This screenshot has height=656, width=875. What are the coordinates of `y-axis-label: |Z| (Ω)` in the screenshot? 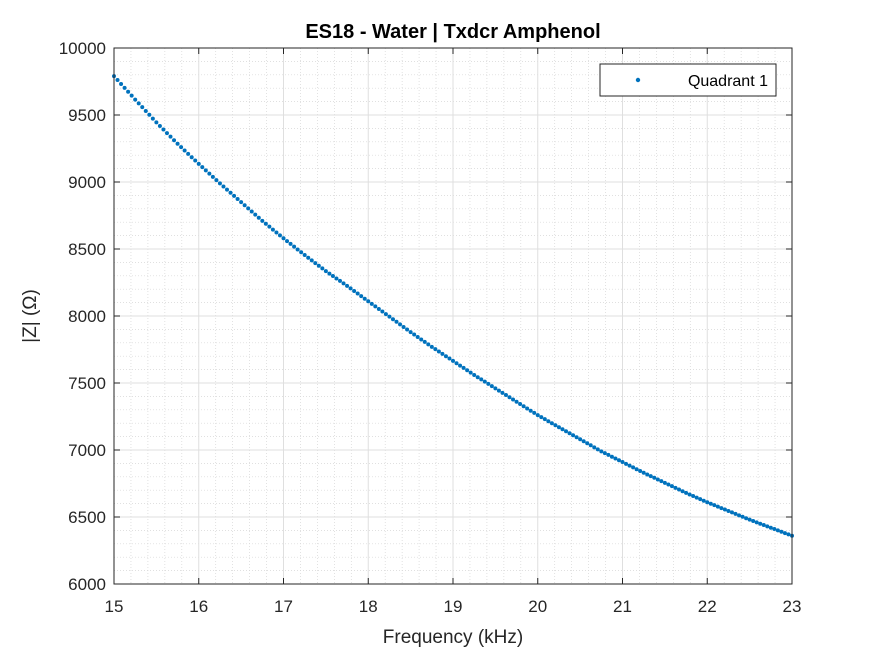 It's located at (30, 316).